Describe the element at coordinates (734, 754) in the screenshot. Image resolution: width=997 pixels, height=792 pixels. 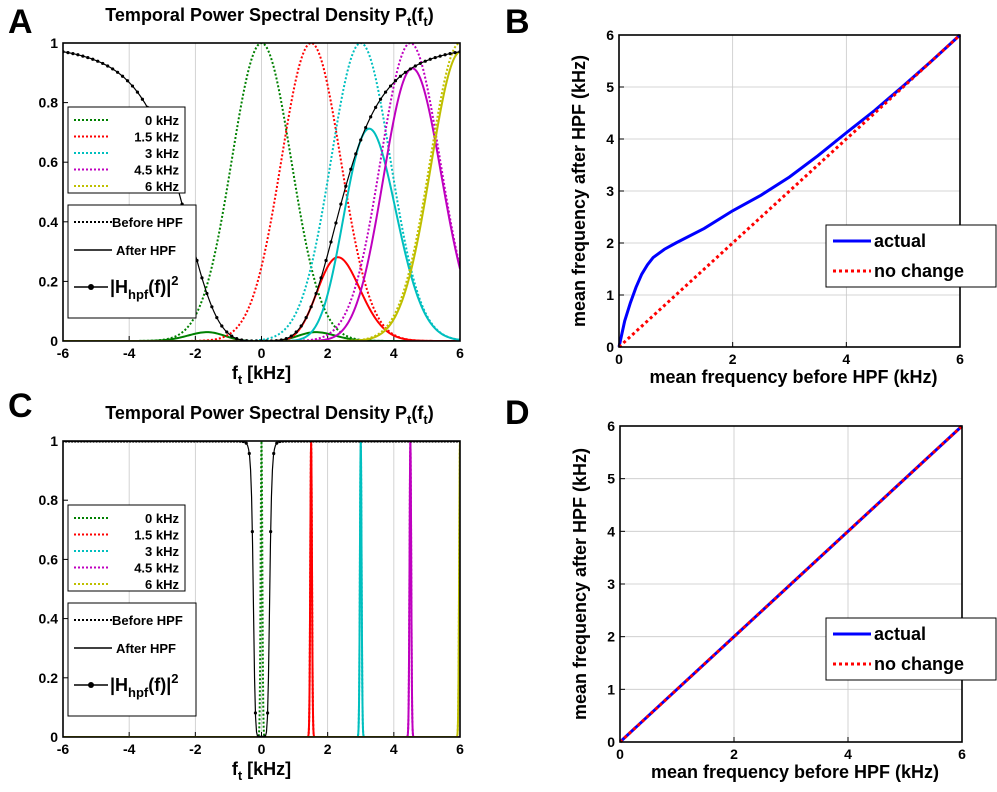
I see `x-tick-label: 2` at that location.